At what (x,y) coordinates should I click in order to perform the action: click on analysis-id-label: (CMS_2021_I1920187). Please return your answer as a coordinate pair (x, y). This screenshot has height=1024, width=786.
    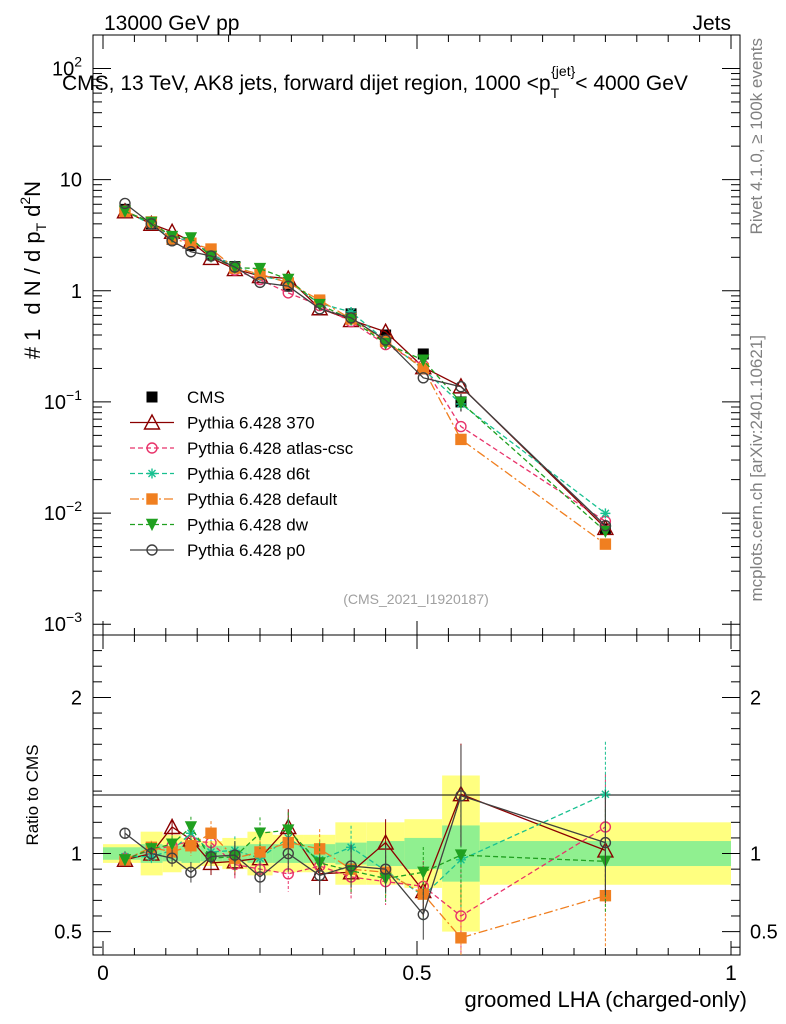
    Looking at the image, I should click on (416, 599).